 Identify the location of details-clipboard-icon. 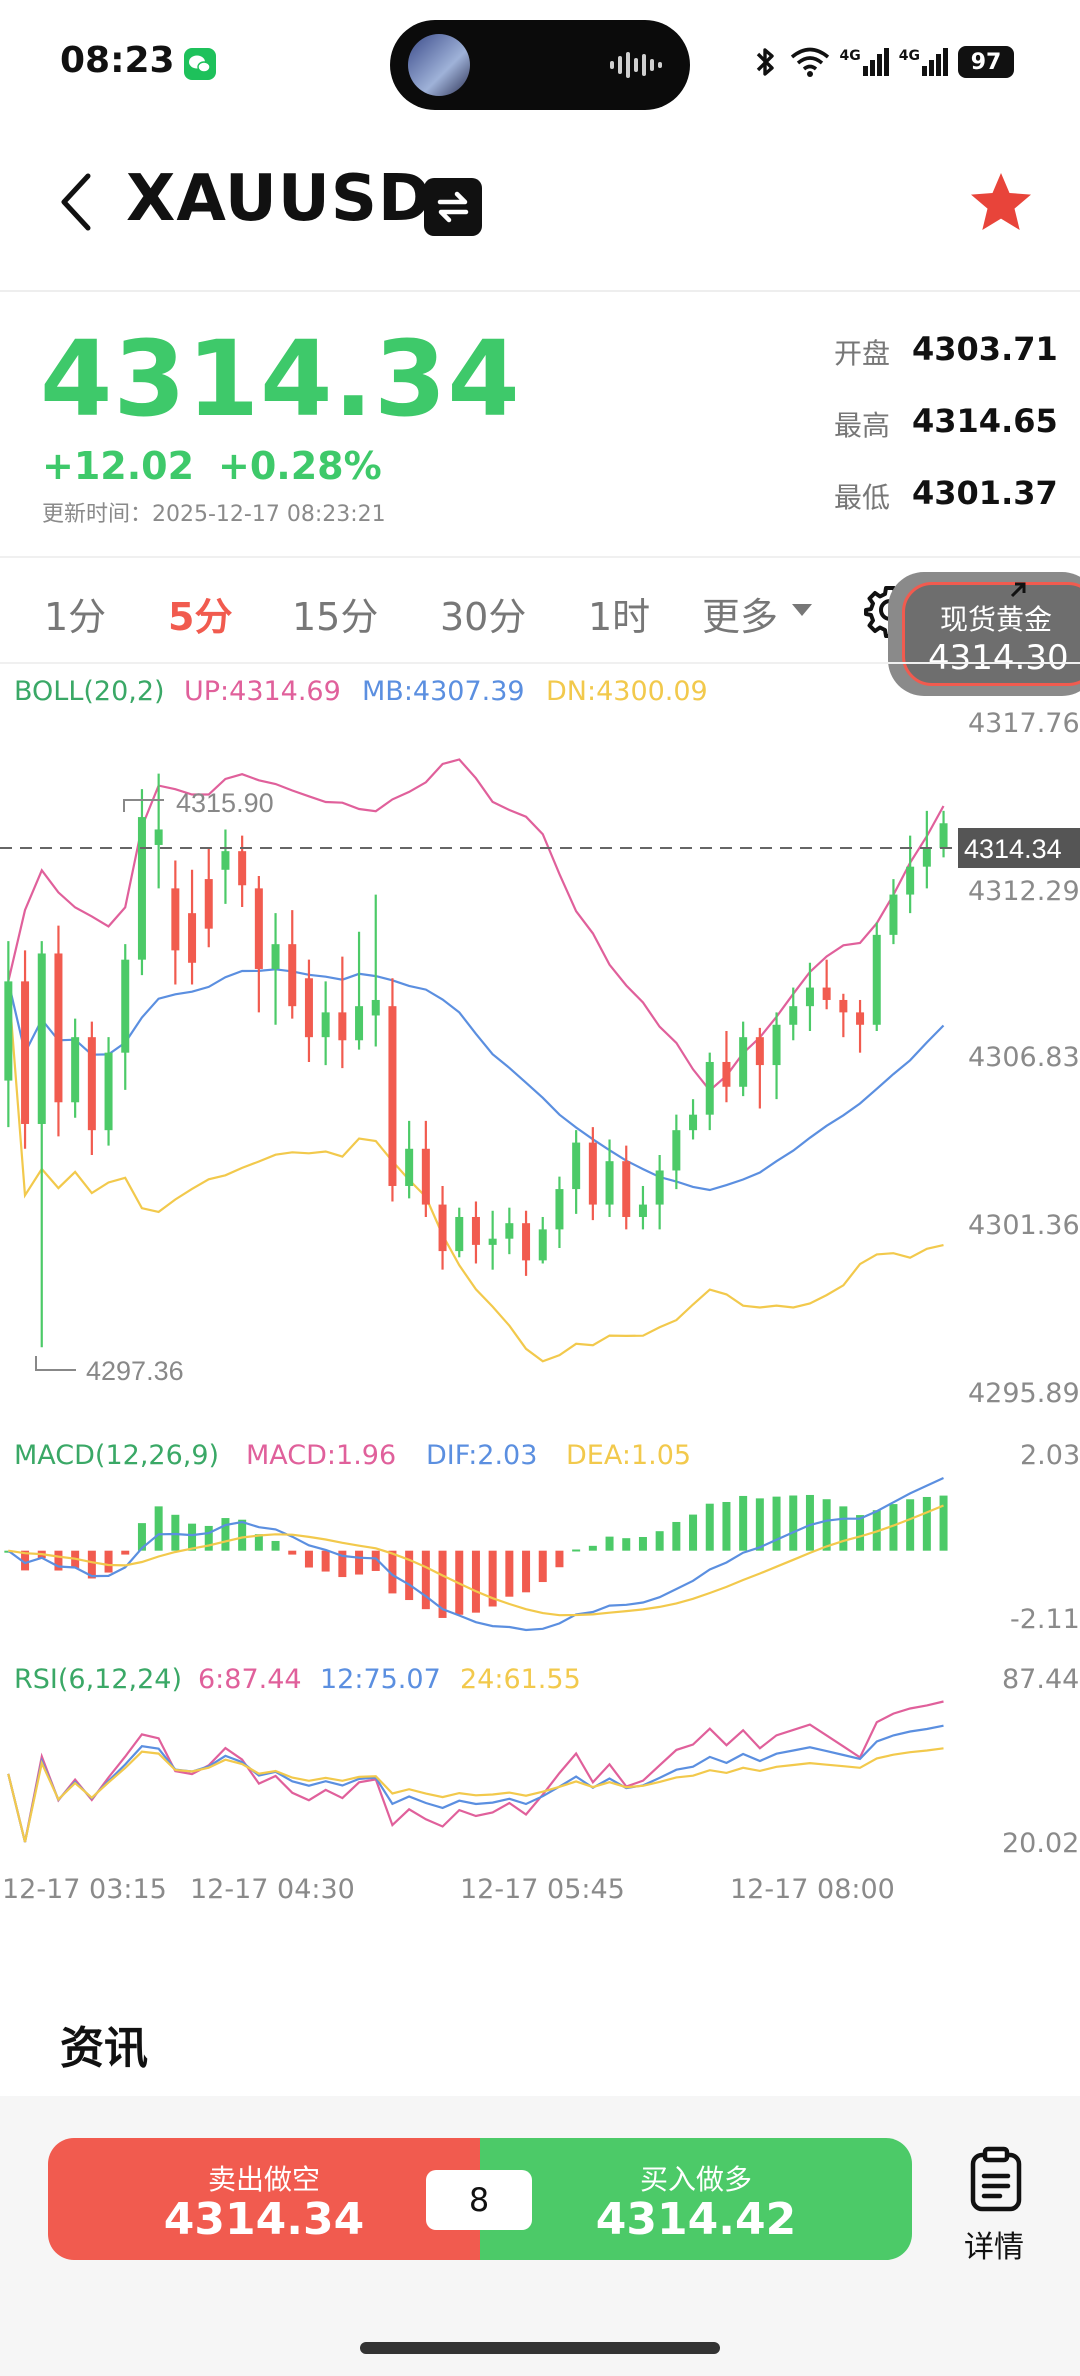
(996, 2179).